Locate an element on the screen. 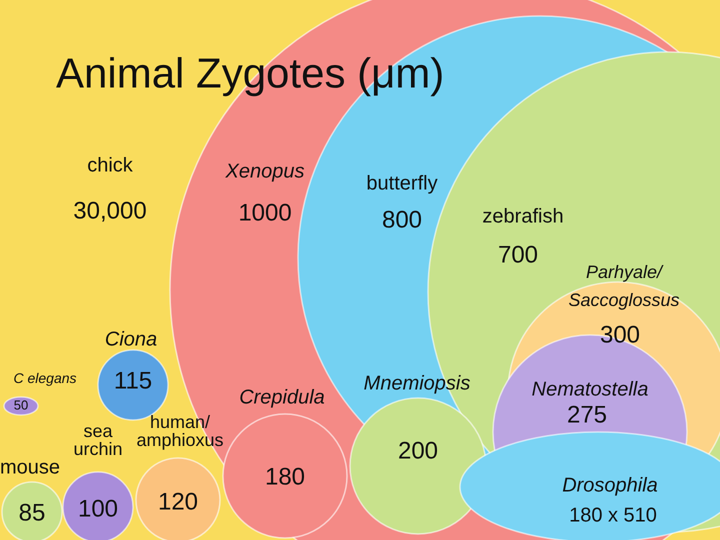 Image resolution: width=720 pixels, height=540 pixels. data-label: 700 is located at coordinates (518, 255).